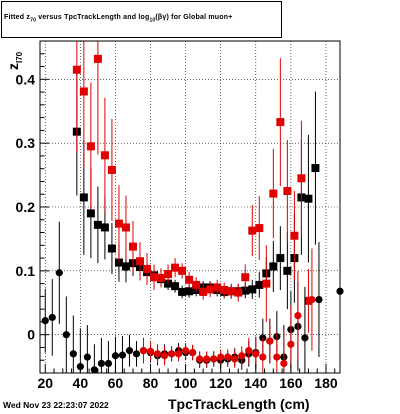 This screenshot has height=414, width=400. Describe the element at coordinates (116, 383) in the screenshot. I see `x-tick-label-2: 60` at that location.